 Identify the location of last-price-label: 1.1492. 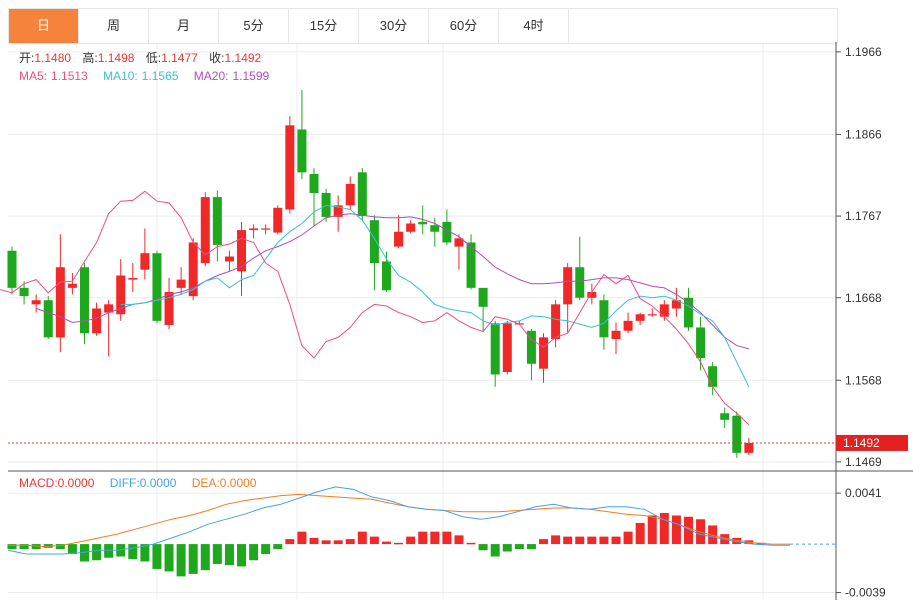
(861, 443).